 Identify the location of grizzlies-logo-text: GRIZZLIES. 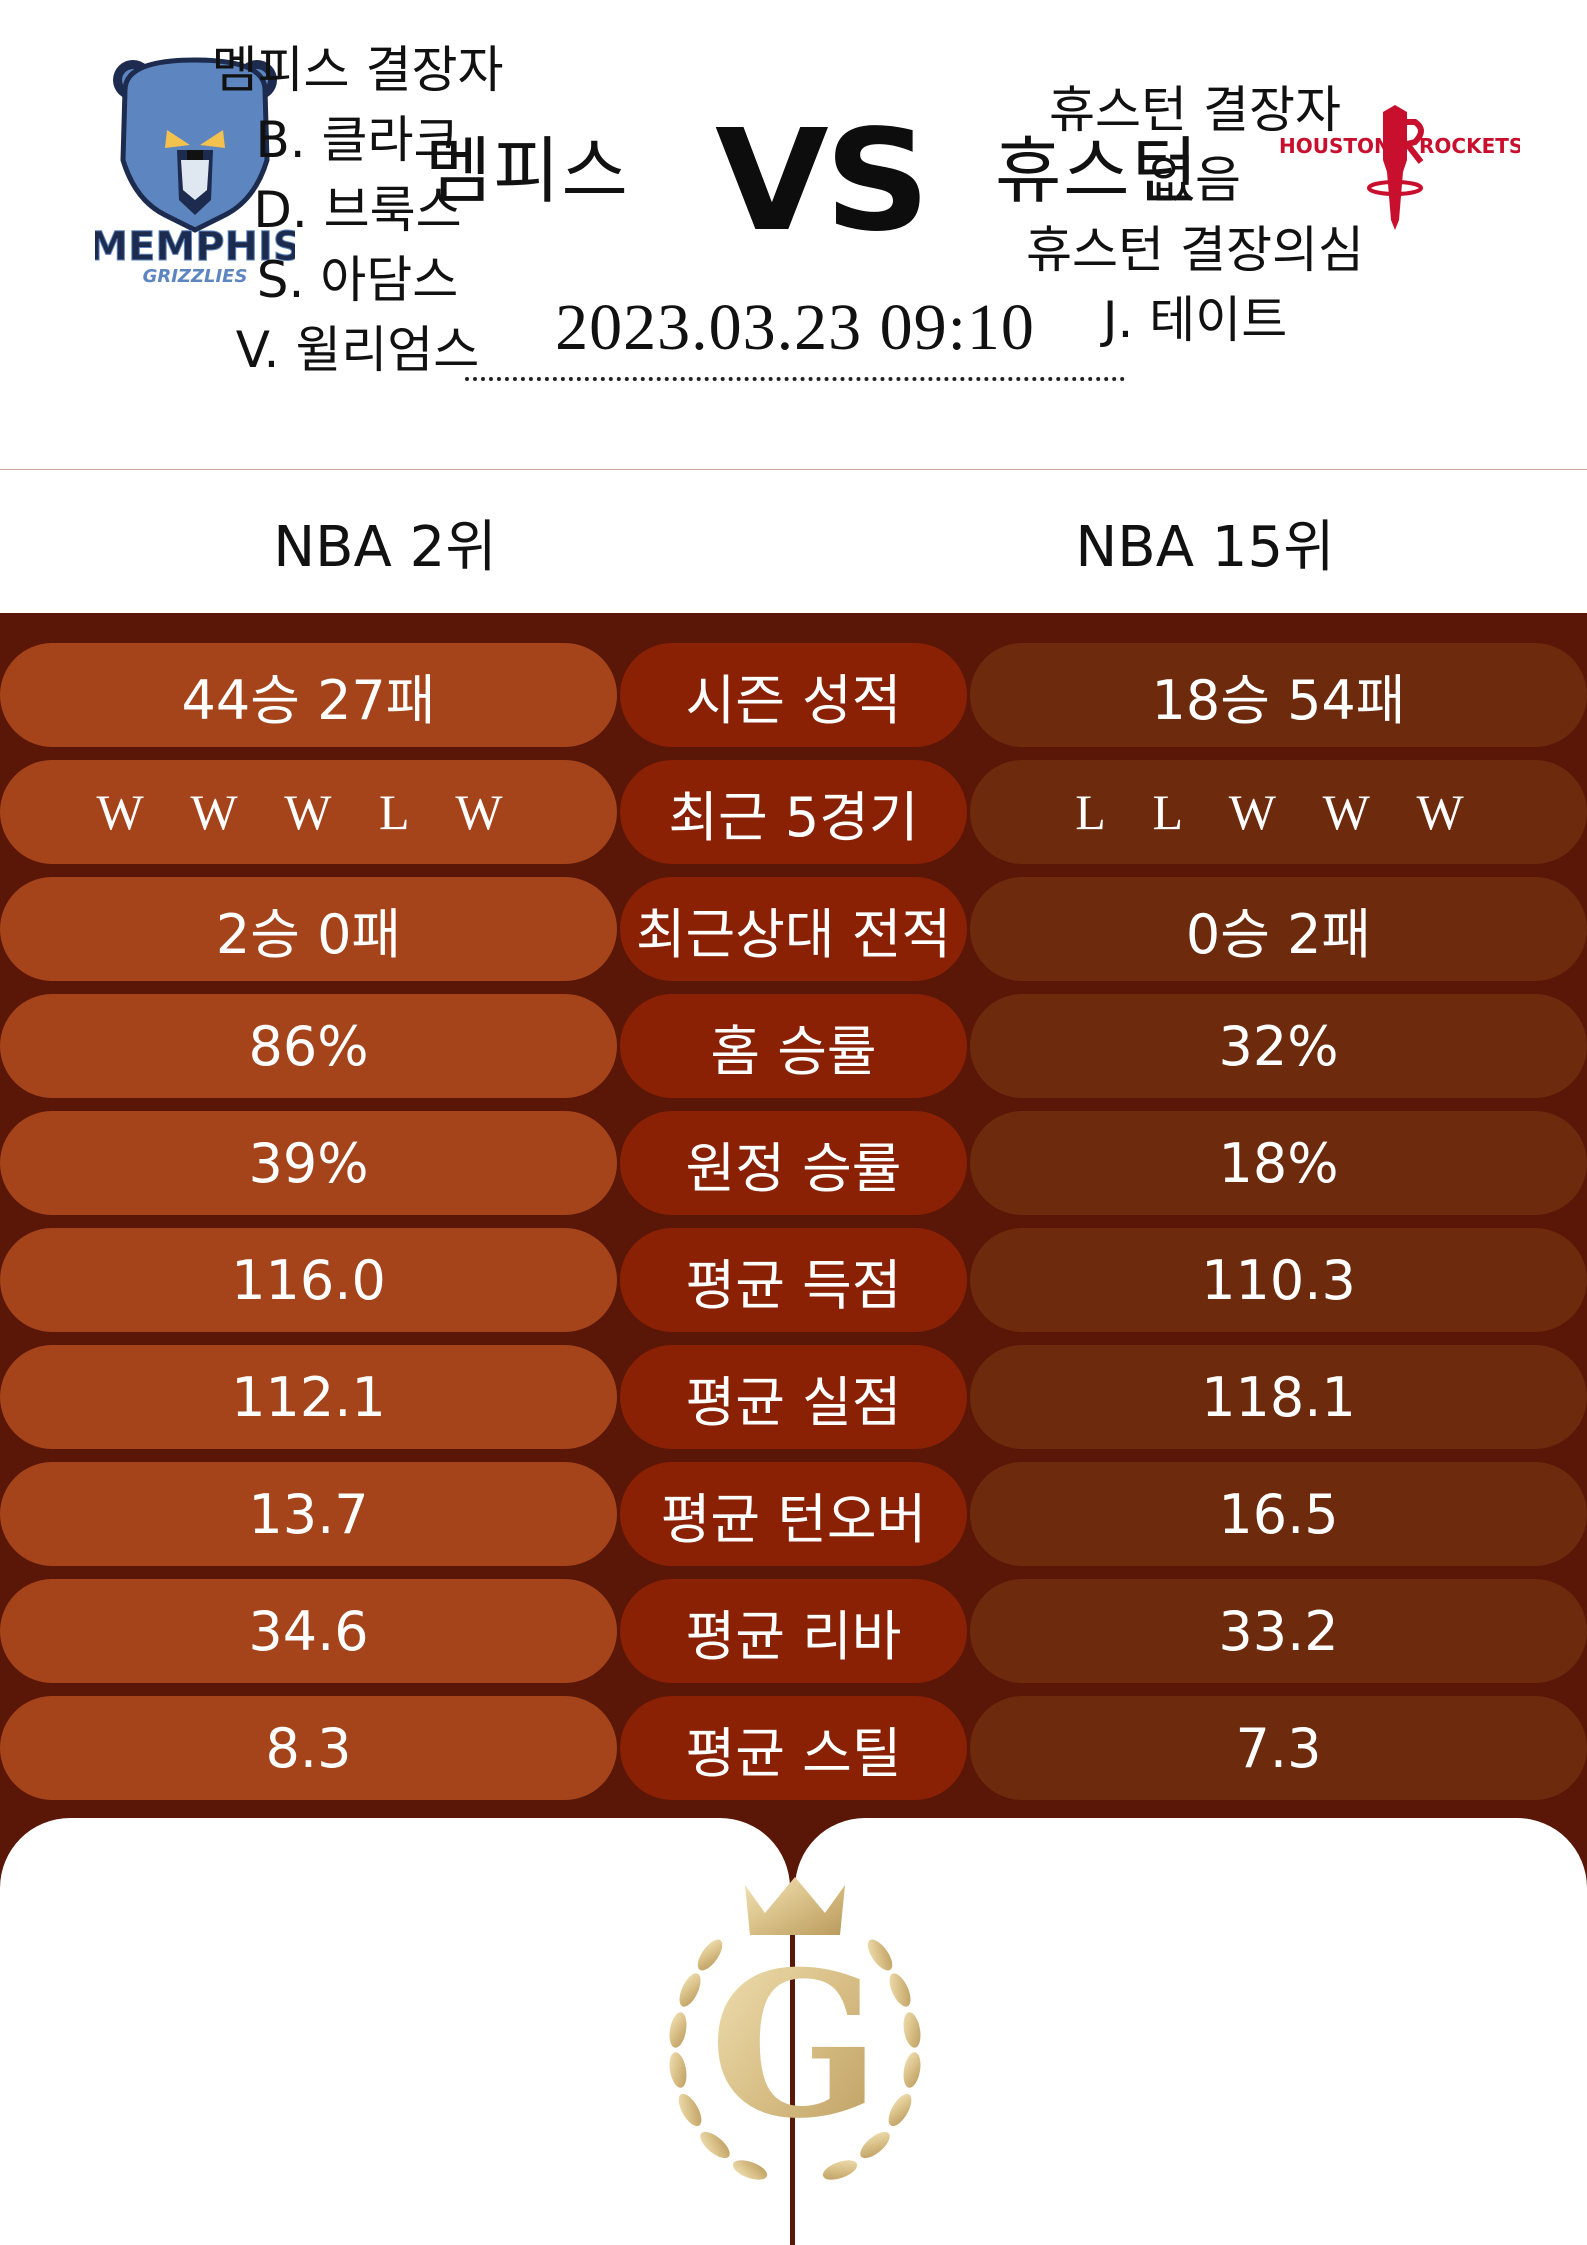
(195, 275).